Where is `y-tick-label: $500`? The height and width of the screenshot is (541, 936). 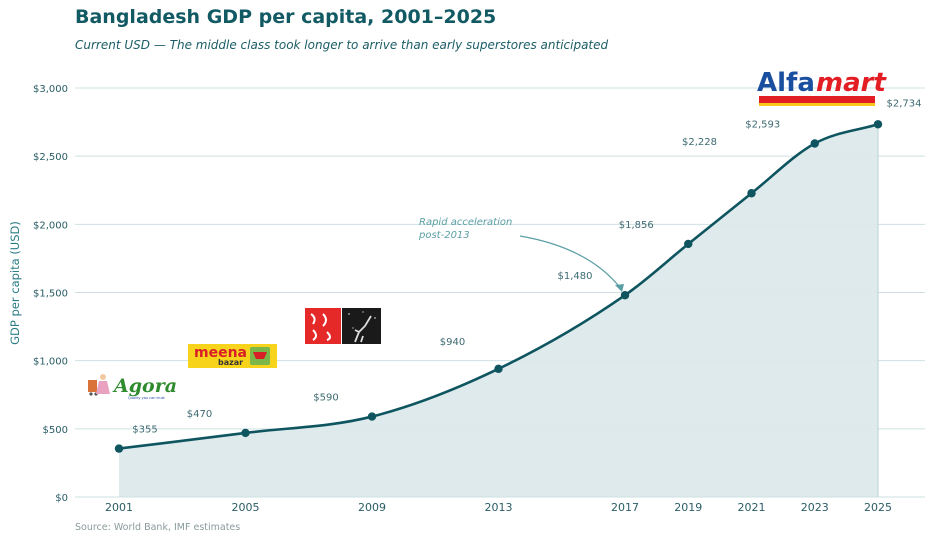 y-tick-label: $500 is located at coordinates (55, 430).